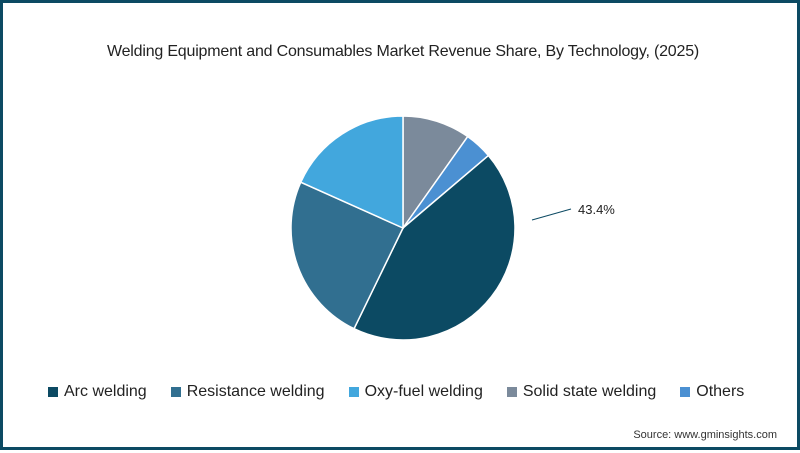  I want to click on legend-item-resistance-welding: Resistance welding, so click(247, 392).